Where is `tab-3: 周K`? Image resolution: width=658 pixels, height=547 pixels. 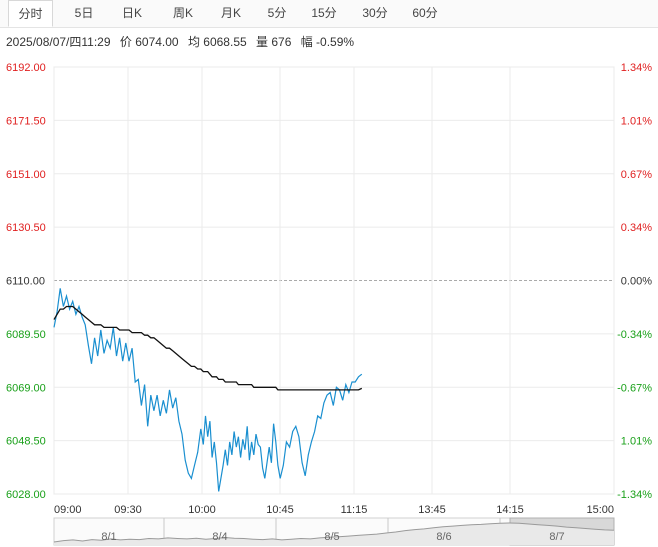
tab-3: 周K is located at coordinates (182, 13).